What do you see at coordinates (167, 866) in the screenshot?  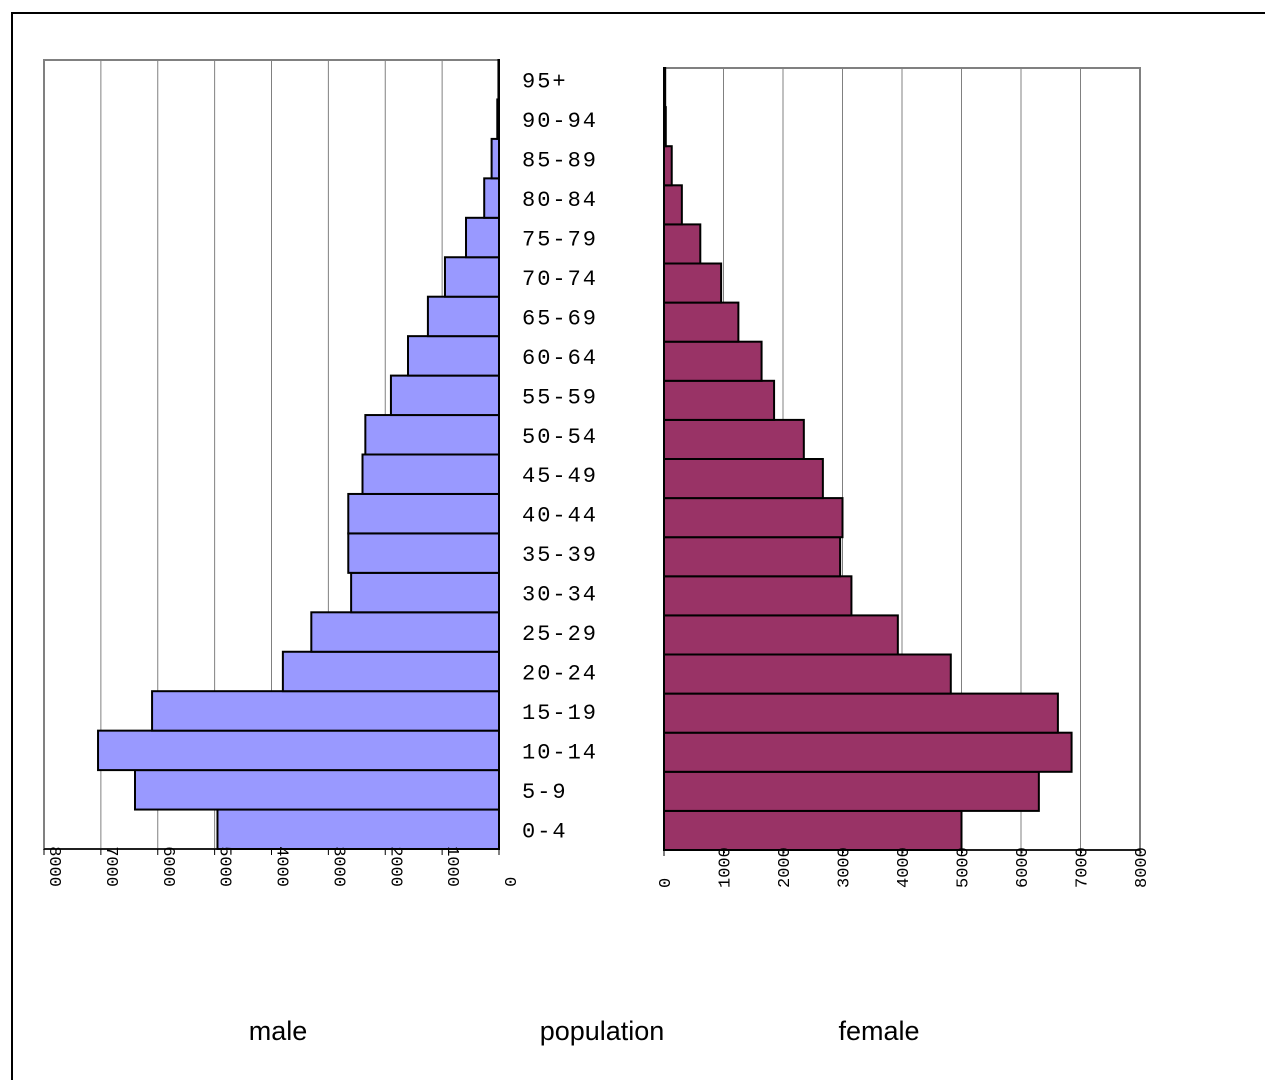 I see `male-tick-label: 6000` at bounding box center [167, 866].